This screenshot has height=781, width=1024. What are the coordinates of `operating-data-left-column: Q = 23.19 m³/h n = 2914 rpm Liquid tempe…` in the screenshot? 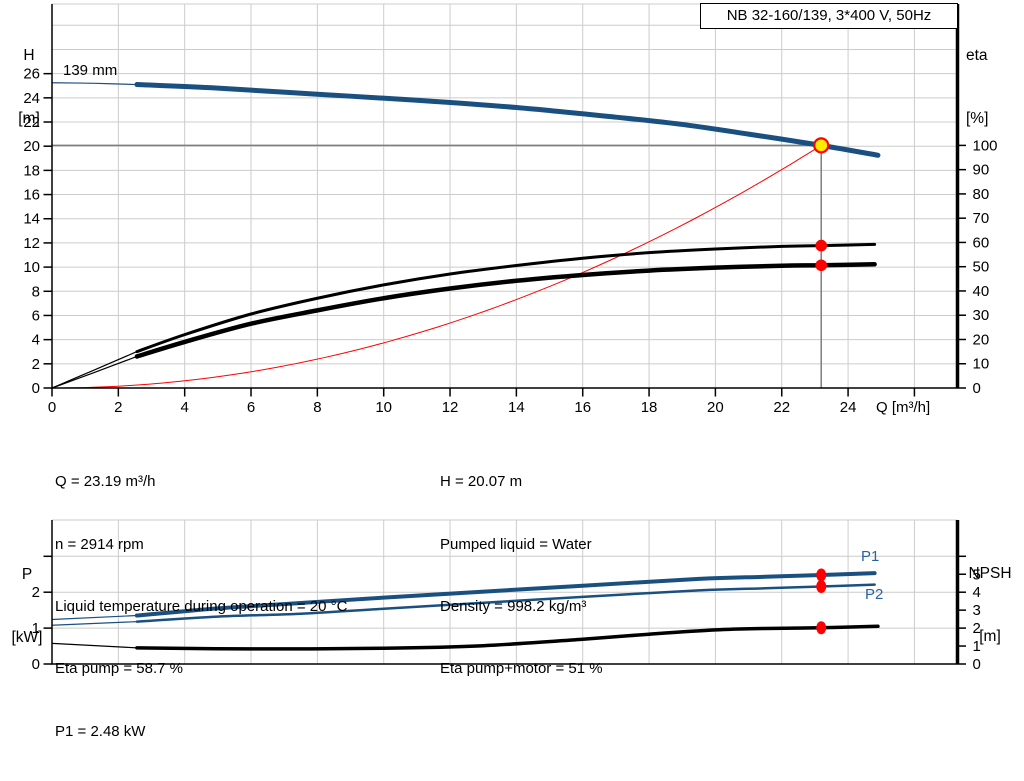 It's located at (201, 576).